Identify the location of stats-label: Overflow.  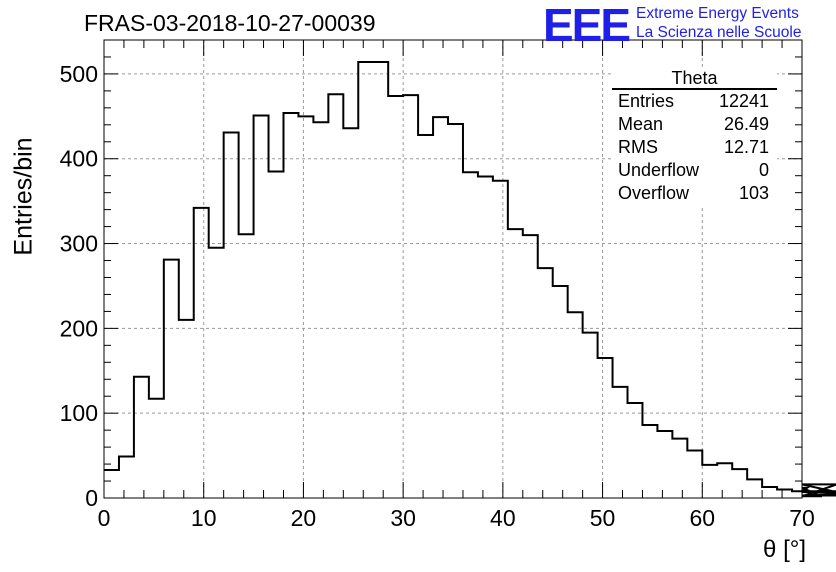
(654, 193).